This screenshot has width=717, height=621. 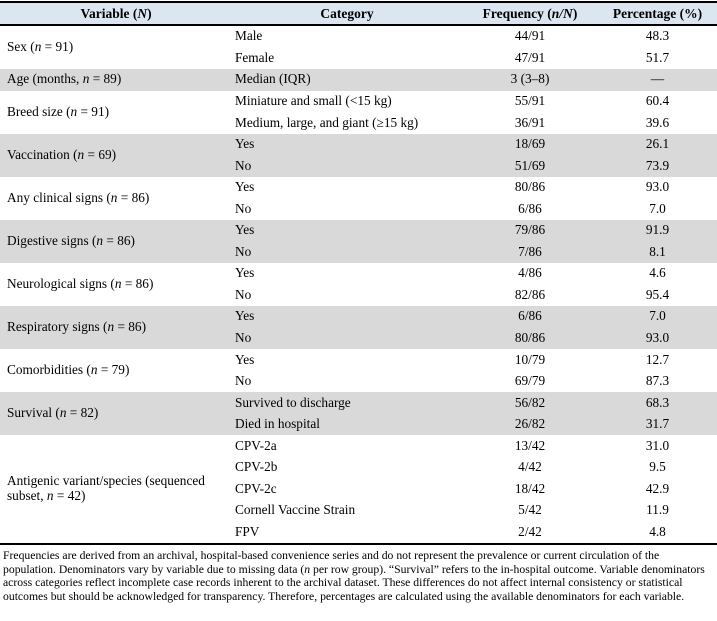 What do you see at coordinates (530, 208) in the screenshot?
I see `frequency-cell: 6/86` at bounding box center [530, 208].